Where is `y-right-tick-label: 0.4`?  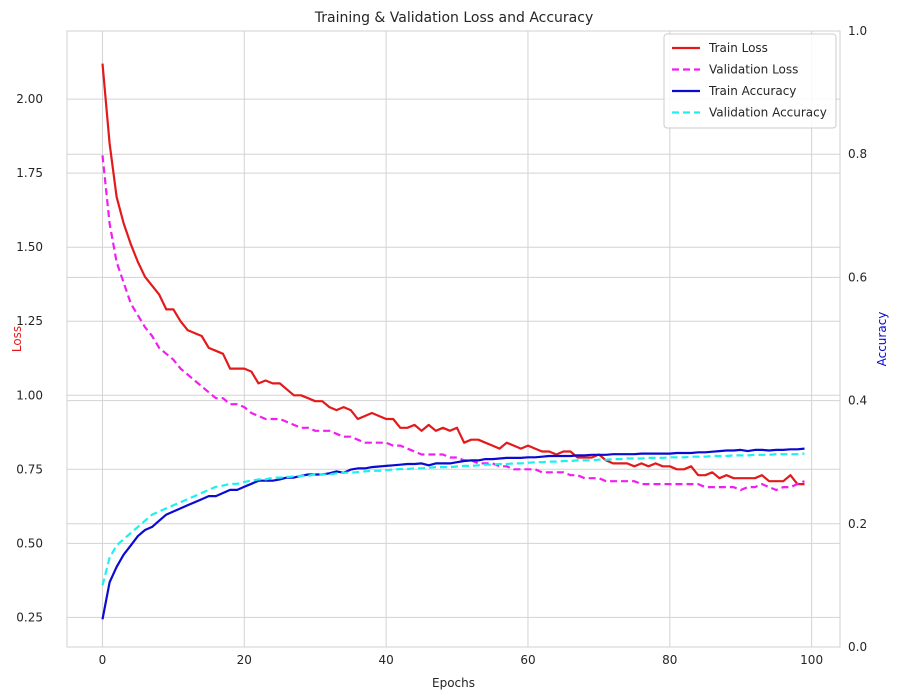
y-right-tick-label: 0.4 is located at coordinates (857, 401).